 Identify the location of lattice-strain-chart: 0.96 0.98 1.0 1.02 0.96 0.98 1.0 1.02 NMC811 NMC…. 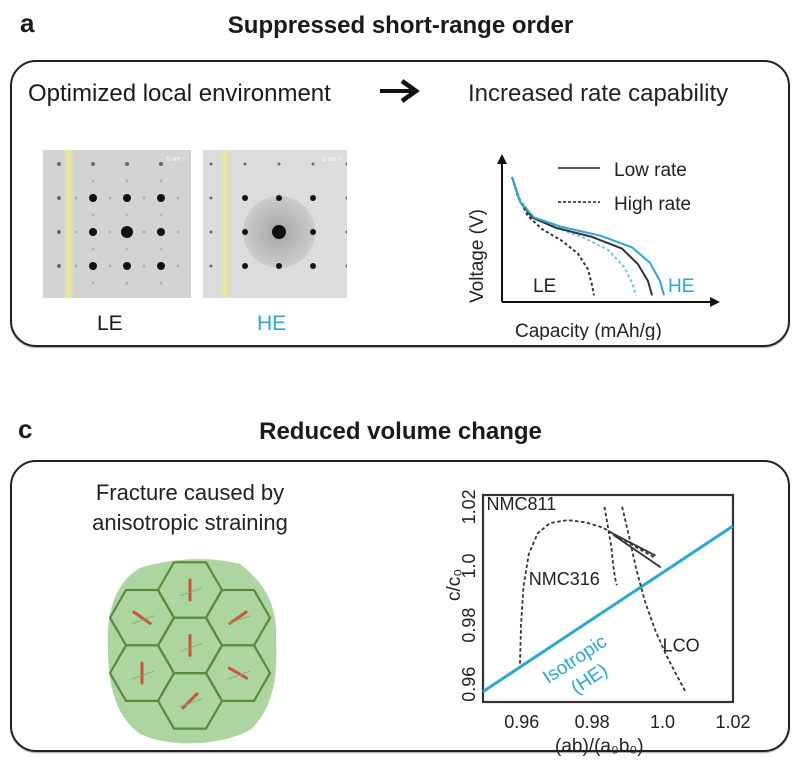
(597, 623).